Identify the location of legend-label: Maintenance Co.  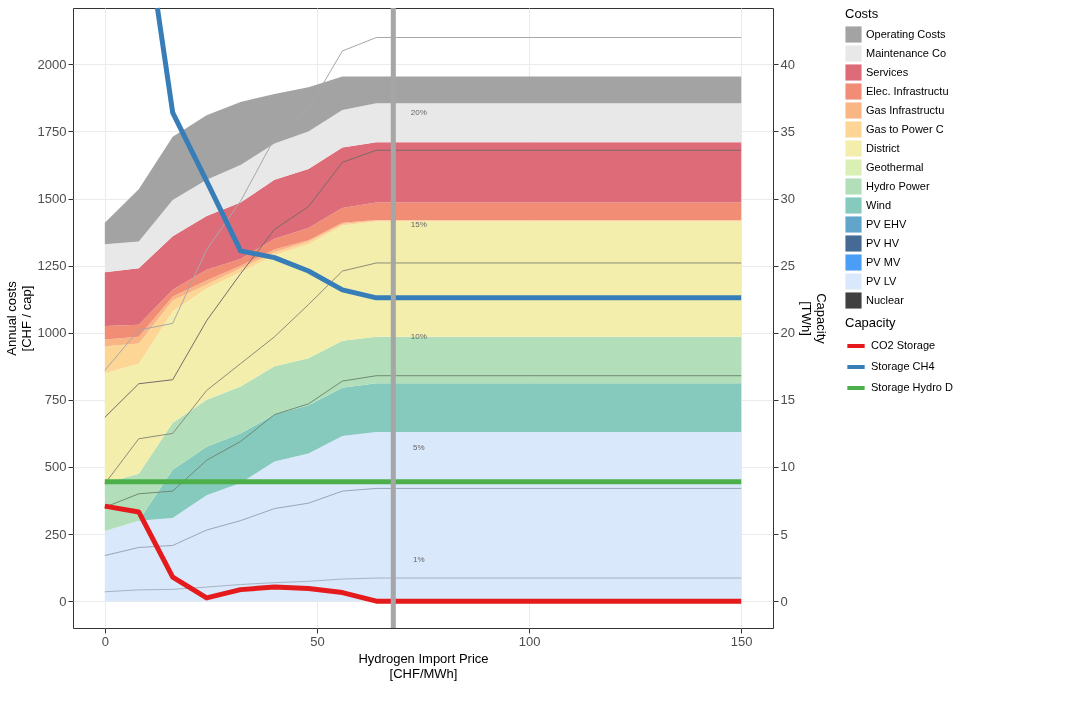
(906, 52).